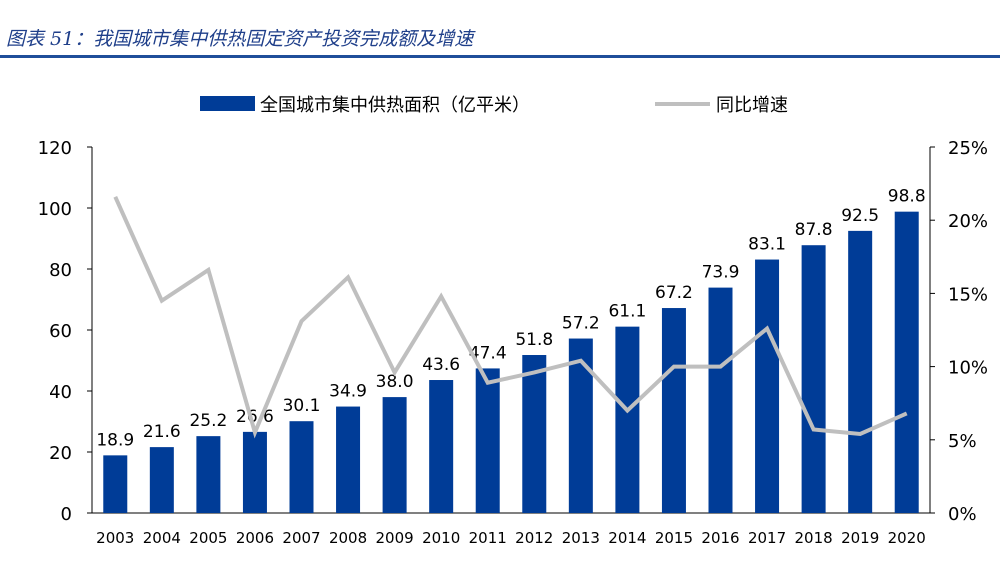 The height and width of the screenshot is (569, 1000). Describe the element at coordinates (500, 56) in the screenshot. I see `title-divider` at that location.